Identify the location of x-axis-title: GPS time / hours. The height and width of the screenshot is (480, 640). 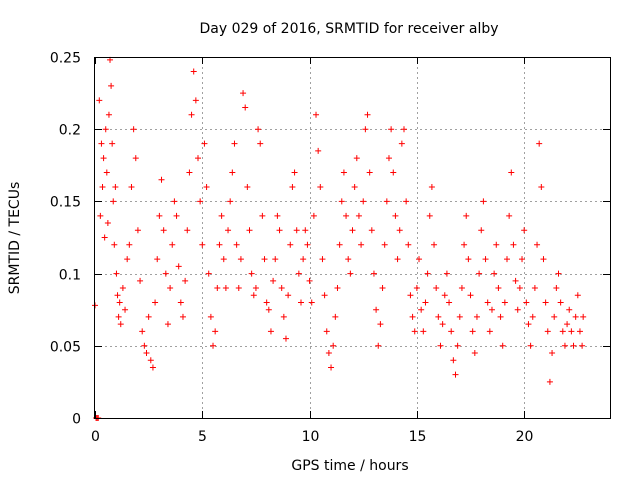
(349, 466).